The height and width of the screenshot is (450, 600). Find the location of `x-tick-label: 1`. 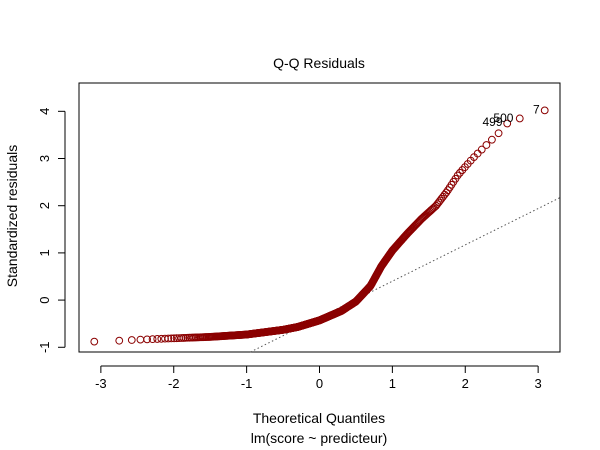

x-tick-label: 1 is located at coordinates (392, 383).